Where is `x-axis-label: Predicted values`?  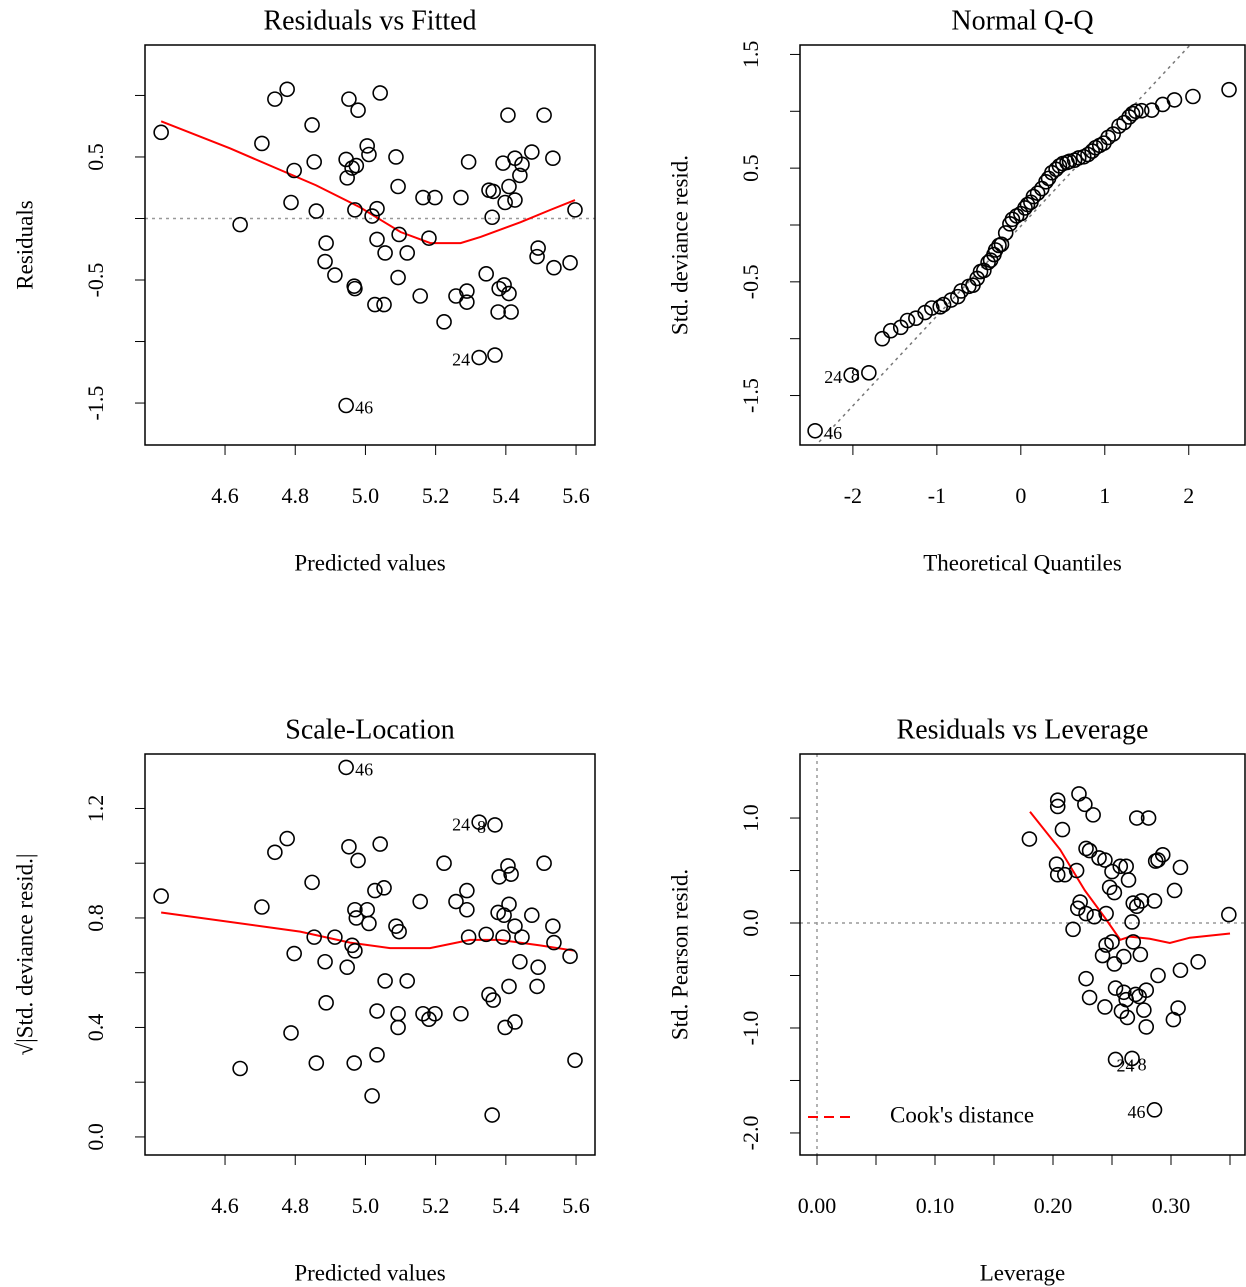
x-axis-label: Predicted values is located at coordinates (369, 562).